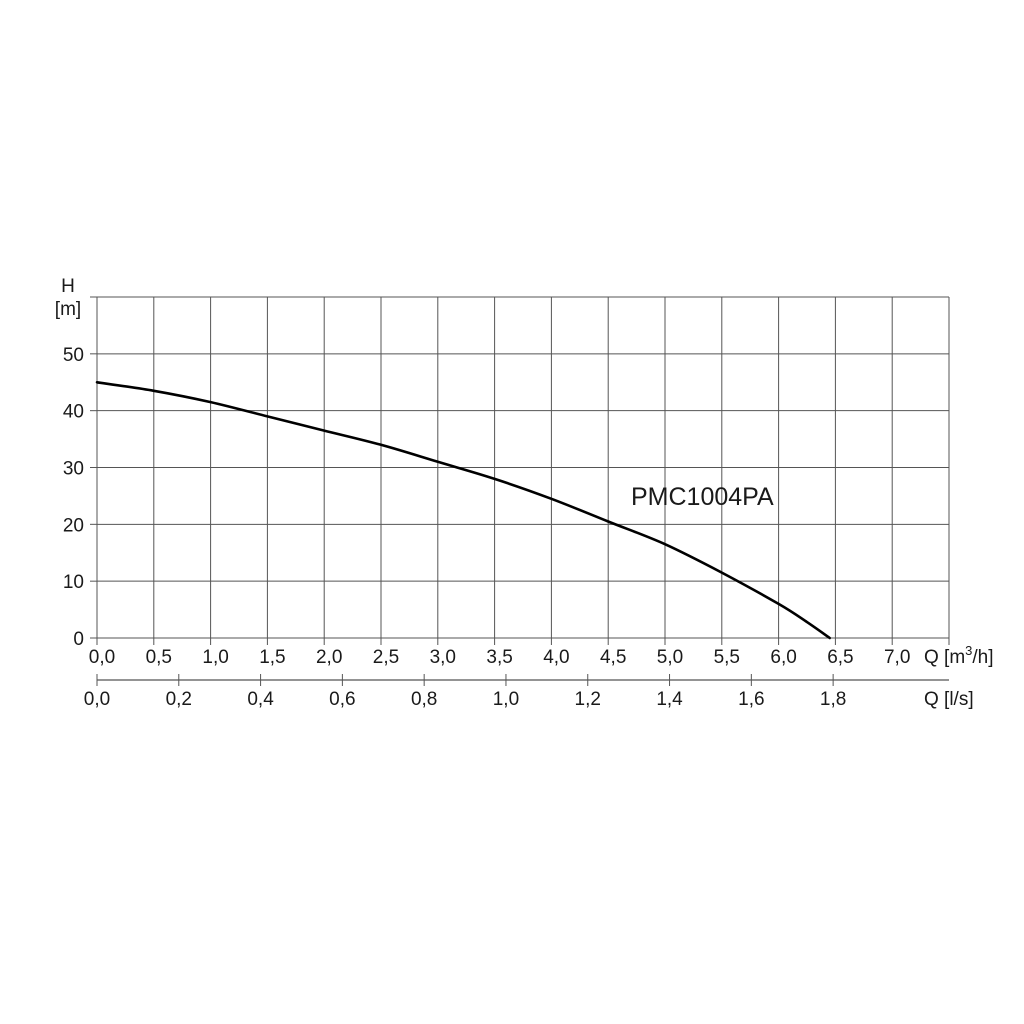 This screenshot has height=1024, width=1024. I want to click on x-secondary-tick-labels: 0,0 0,2 0,4 0,6 0,8 1,0 1,2 1,4 1,6 1,8, so click(465, 699).